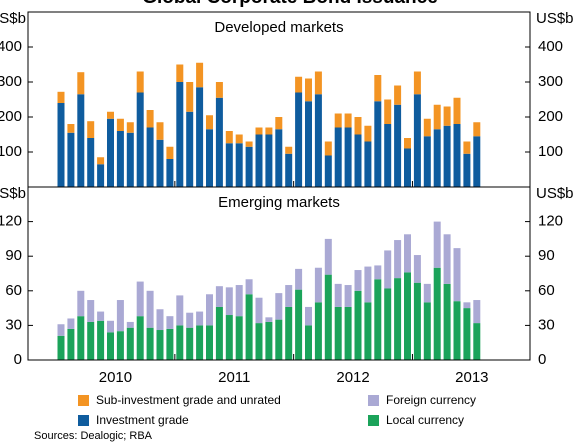 The width and height of the screenshot is (582, 443). Describe the element at coordinates (550, 116) in the screenshot. I see `y2-tick-label: 200` at that location.